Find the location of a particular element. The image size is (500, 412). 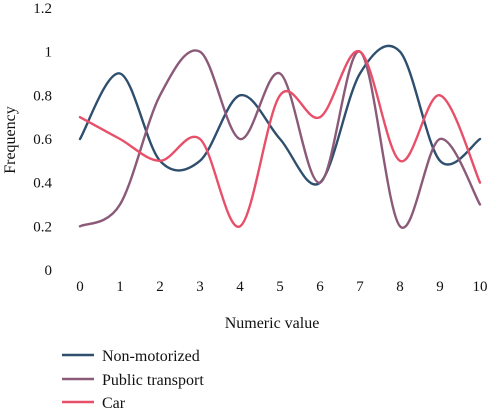

x-tick-label: 9 is located at coordinates (440, 287).